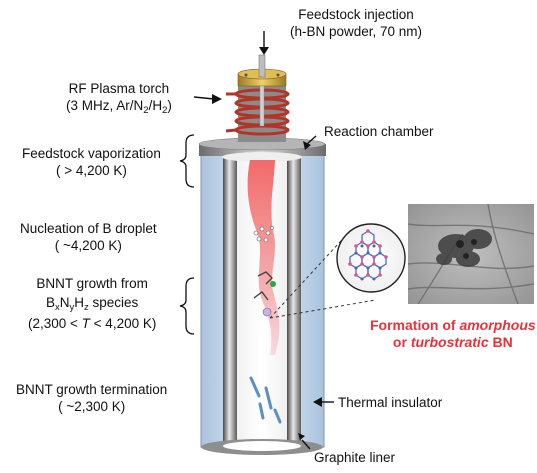  What do you see at coordinates (262, 90) in the screenshot?
I see `feedstock-injector` at bounding box center [262, 90].